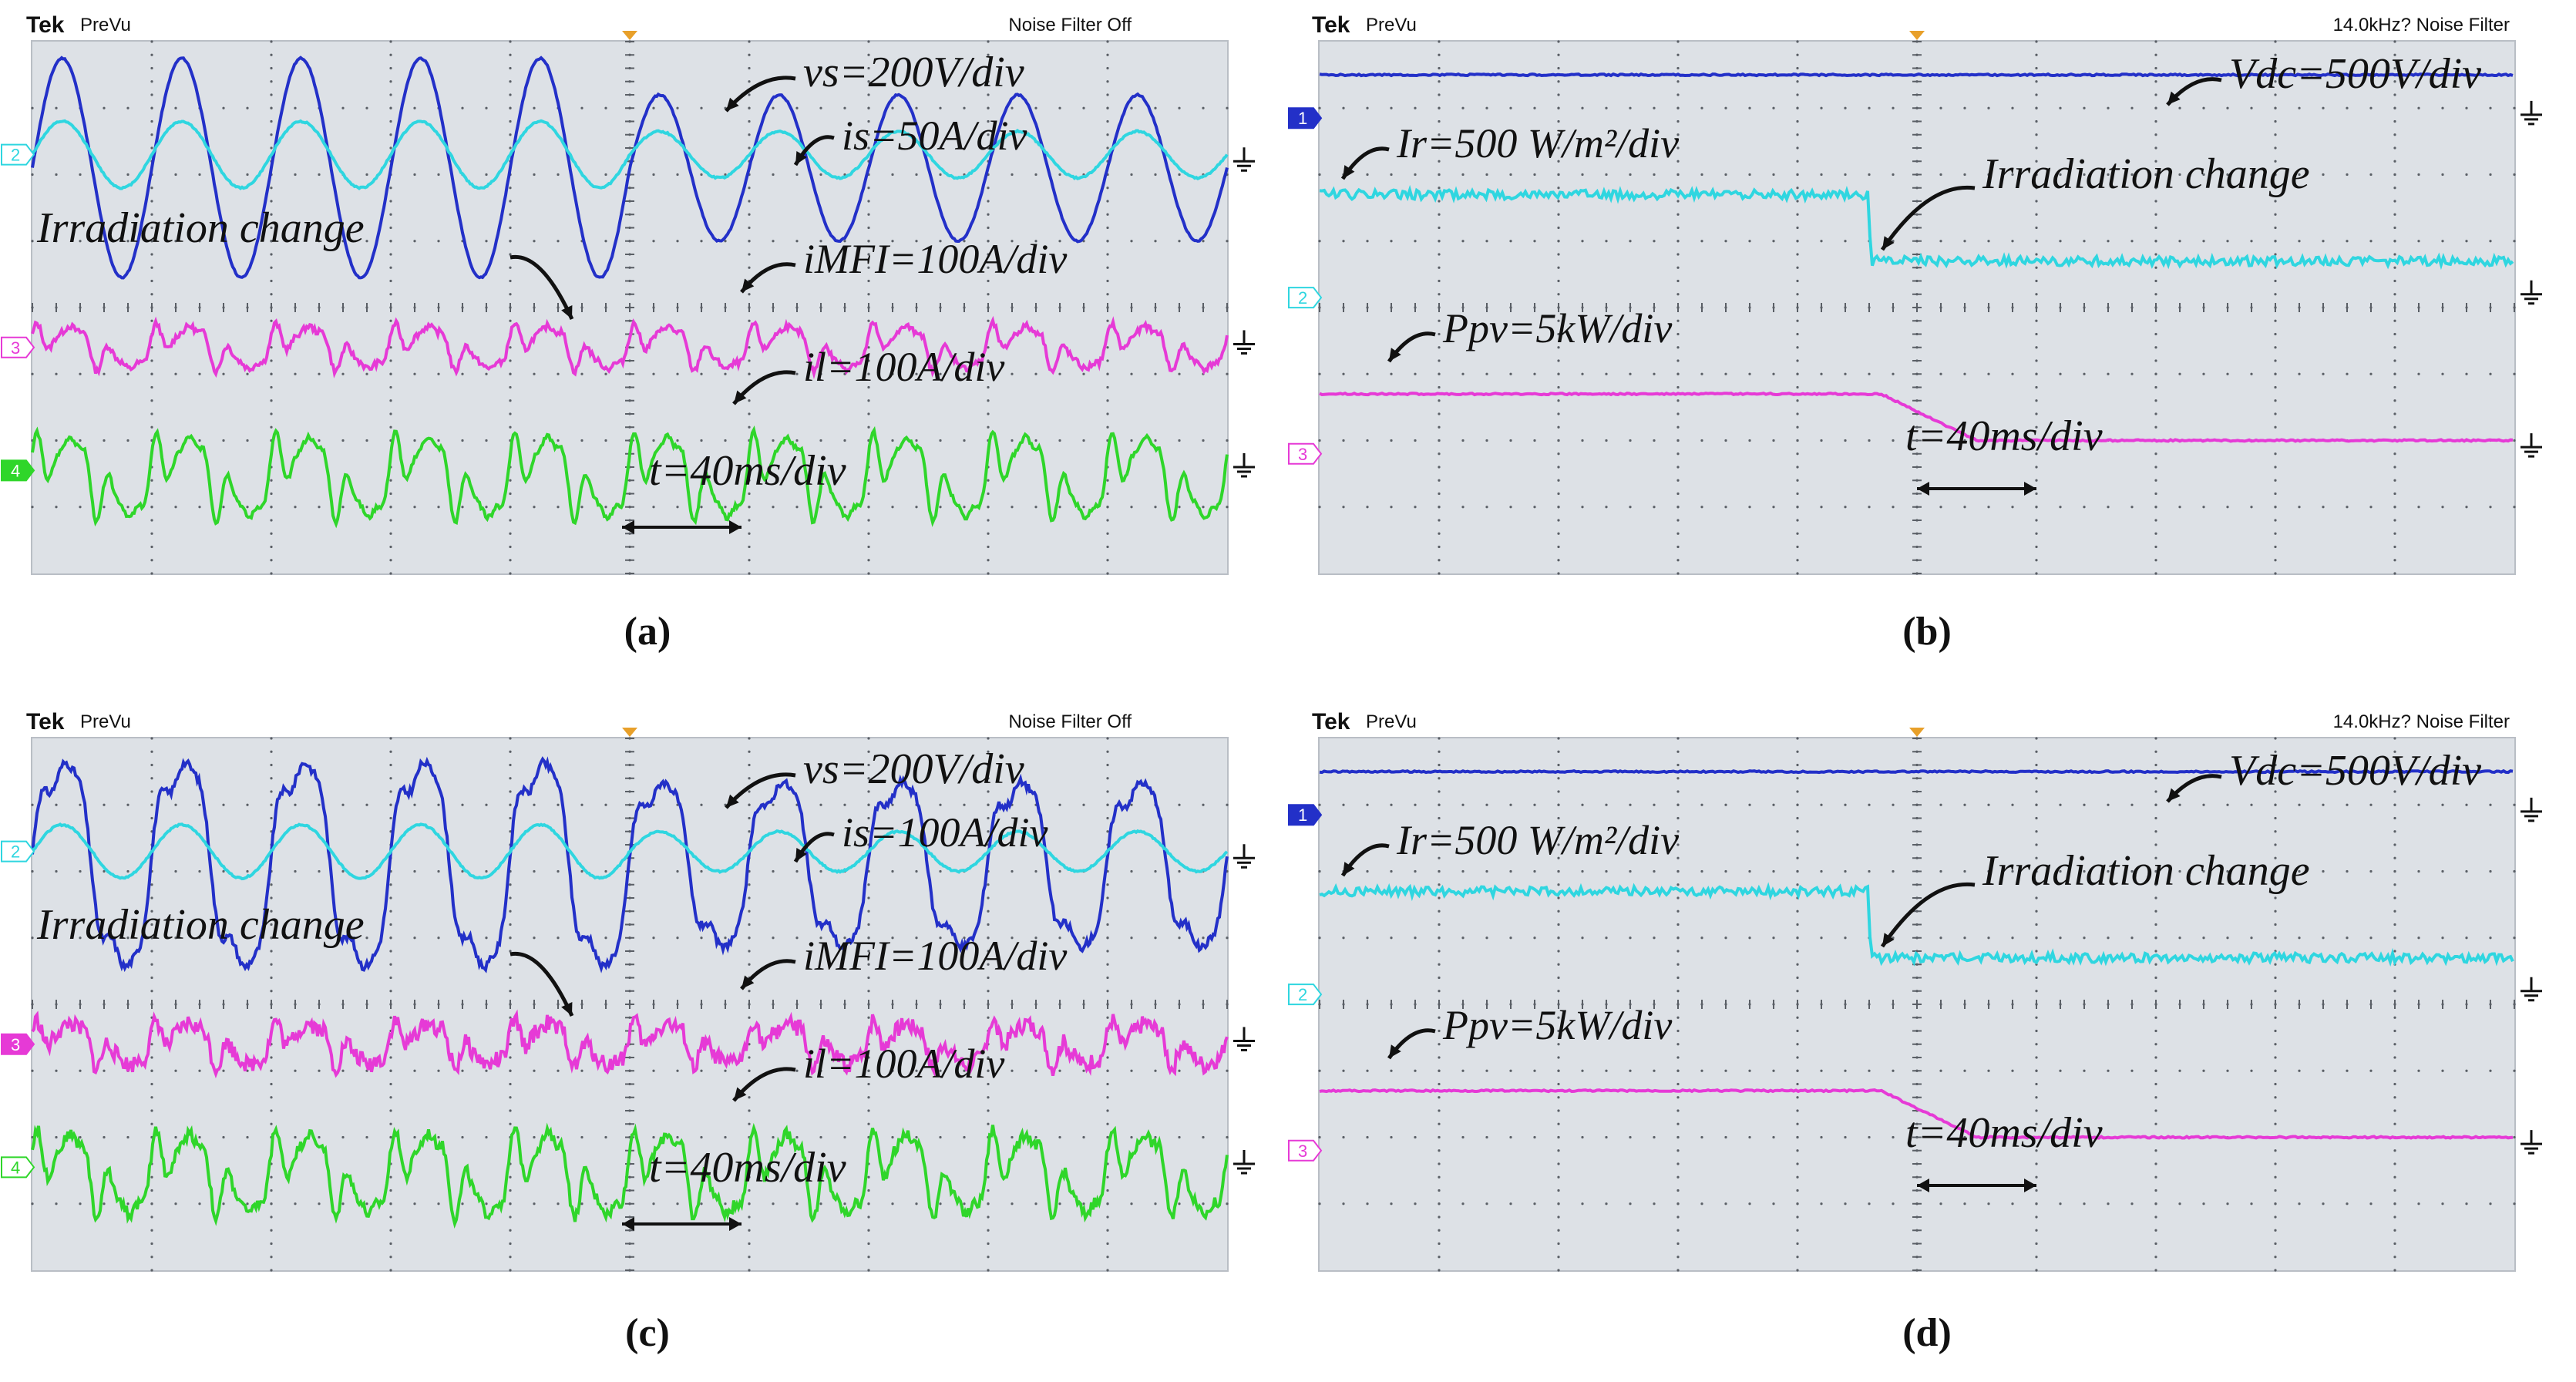 The image size is (2576, 1382). I want to click on label-time-scale: t=40ms/div, so click(2004, 1133).